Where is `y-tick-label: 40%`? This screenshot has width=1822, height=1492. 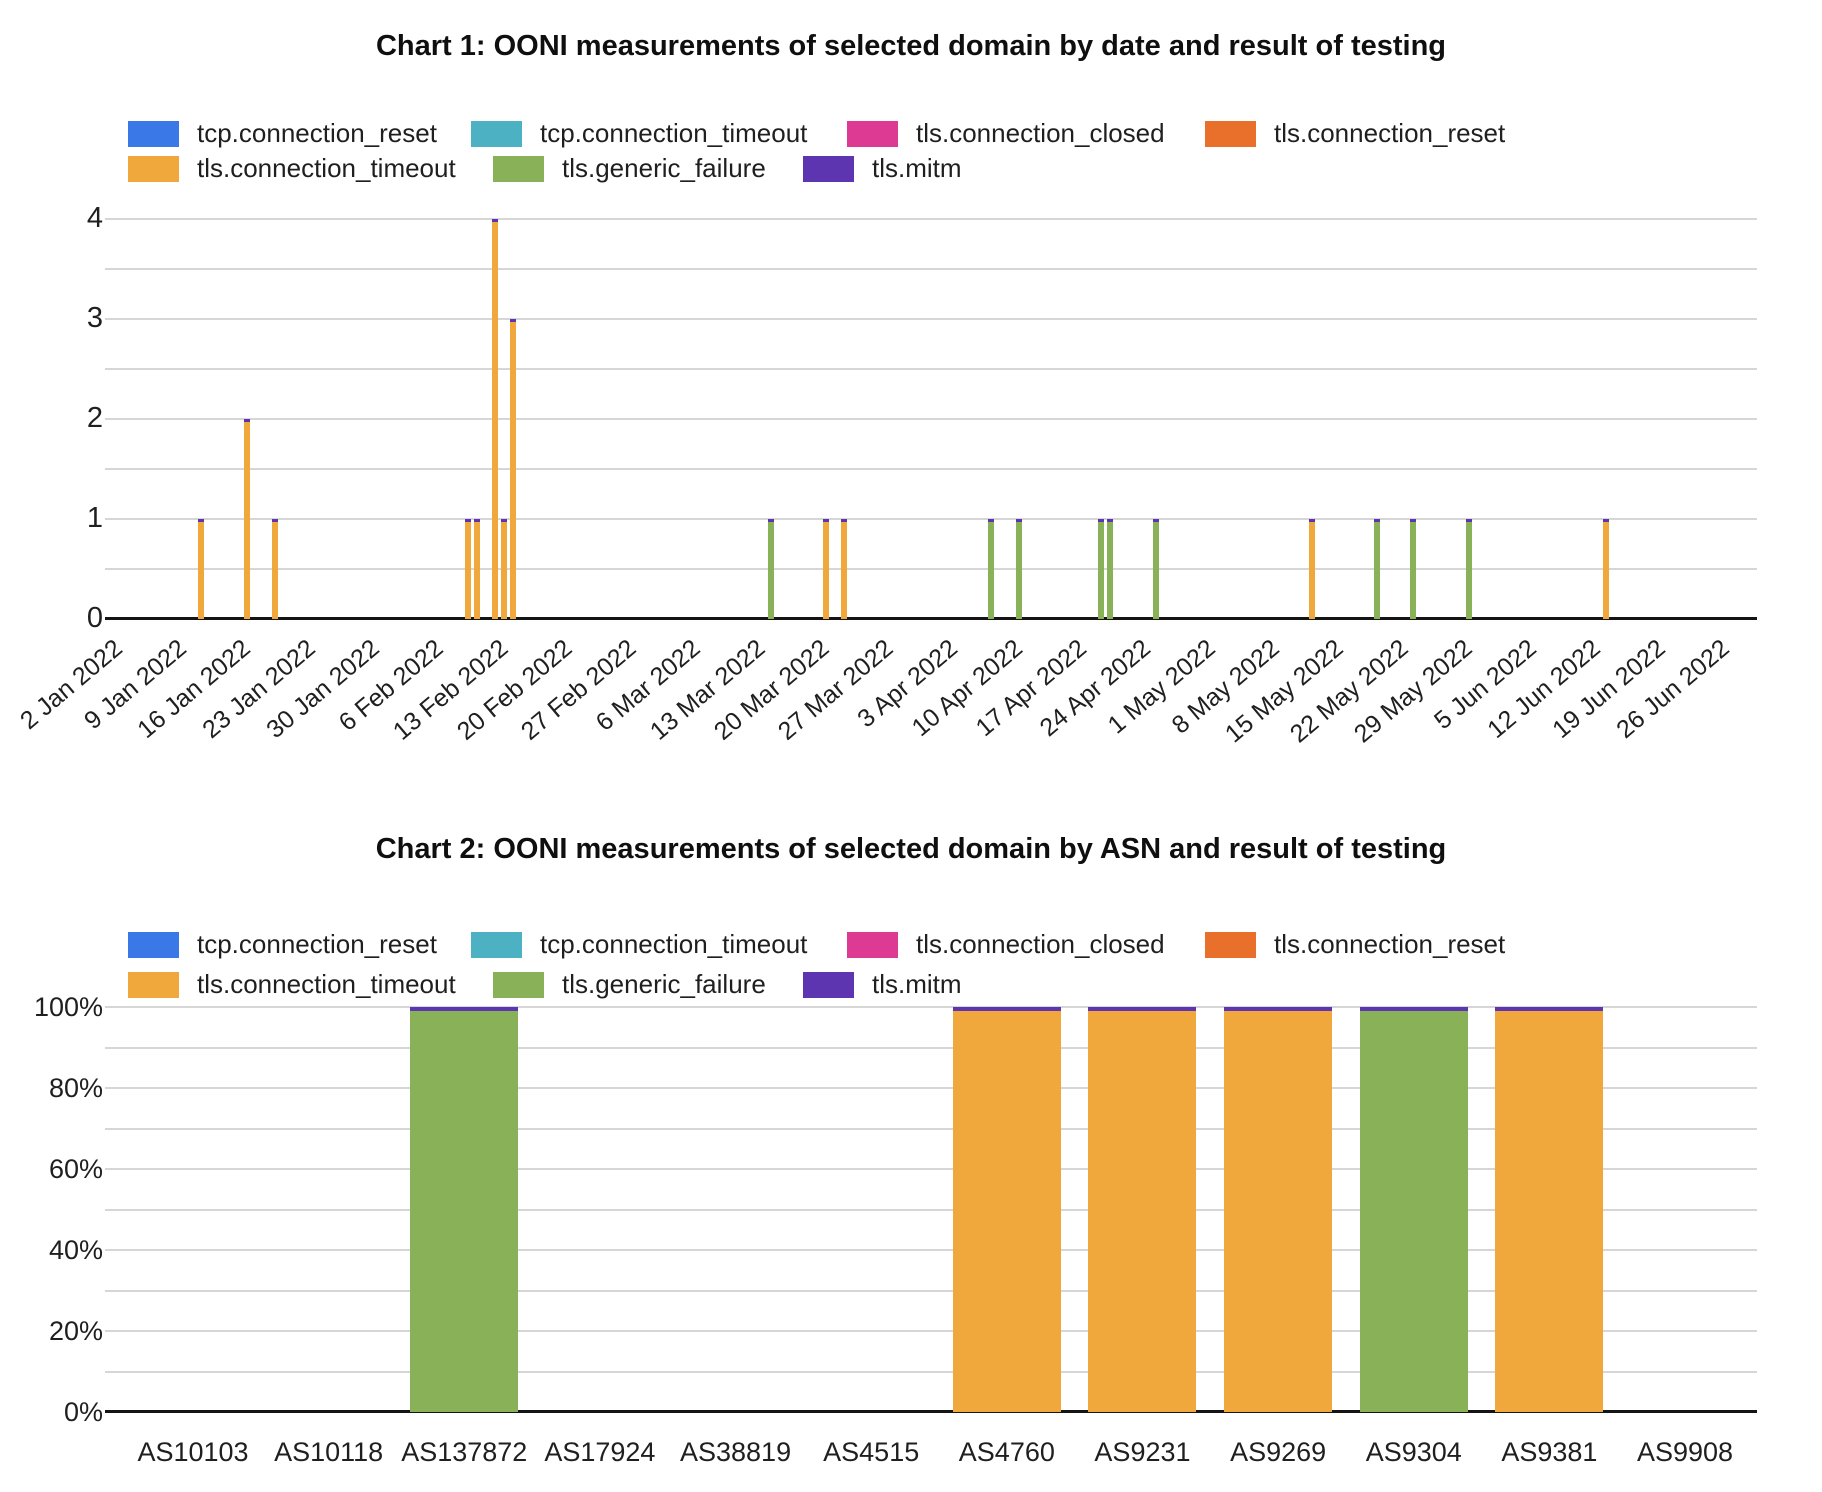 y-tick-label: 40% is located at coordinates (75, 1250).